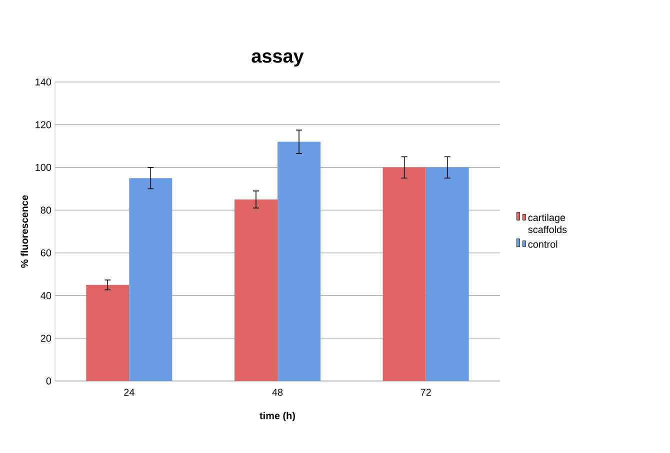 Image resolution: width=670 pixels, height=453 pixels. What do you see at coordinates (46, 252) in the screenshot?
I see `y-tick-label: 60` at bounding box center [46, 252].